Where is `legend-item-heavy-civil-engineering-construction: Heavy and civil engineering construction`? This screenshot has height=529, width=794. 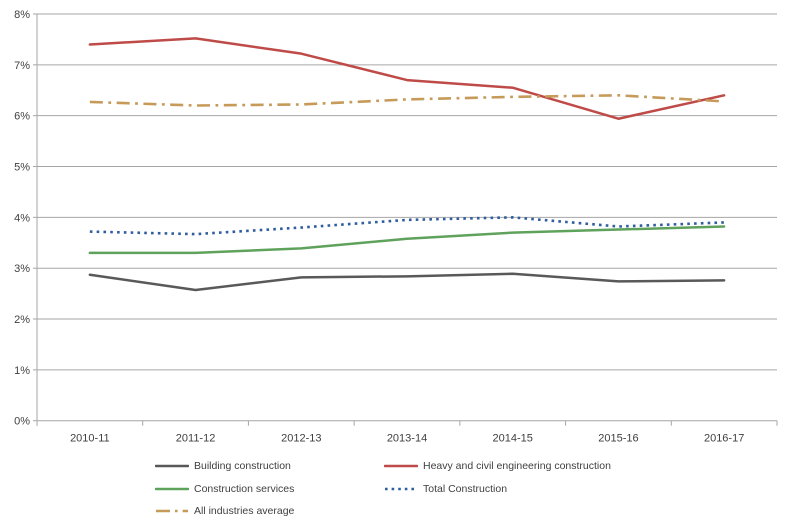 legend-item-heavy-civil-engineering-construction: Heavy and civil engineering construction is located at coordinates (497, 466).